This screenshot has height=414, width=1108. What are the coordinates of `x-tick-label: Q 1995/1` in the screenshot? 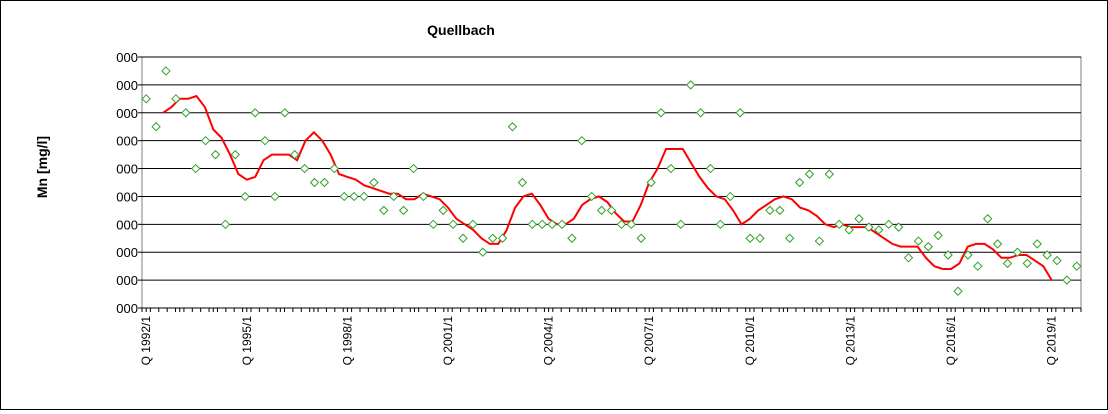 It's located at (247, 341).